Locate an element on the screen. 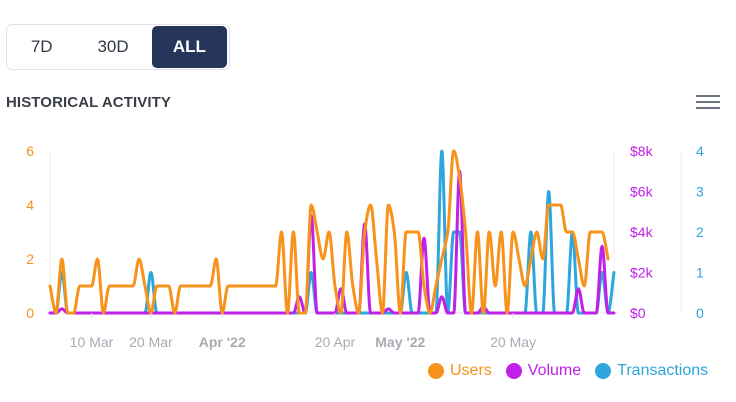  range-all-button: ALL is located at coordinates (189, 47).